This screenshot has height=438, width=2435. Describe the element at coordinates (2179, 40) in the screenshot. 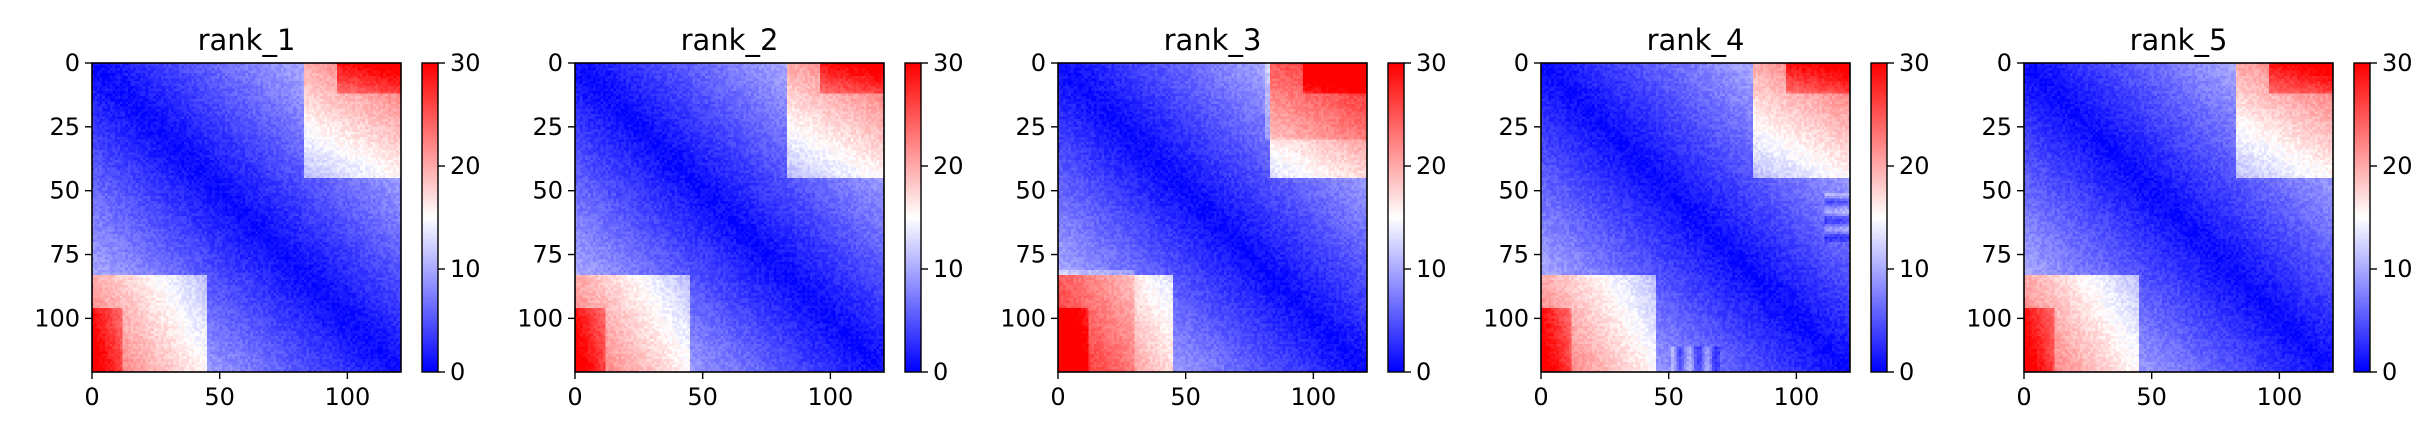

I see `chart-title: rank_5` at that location.